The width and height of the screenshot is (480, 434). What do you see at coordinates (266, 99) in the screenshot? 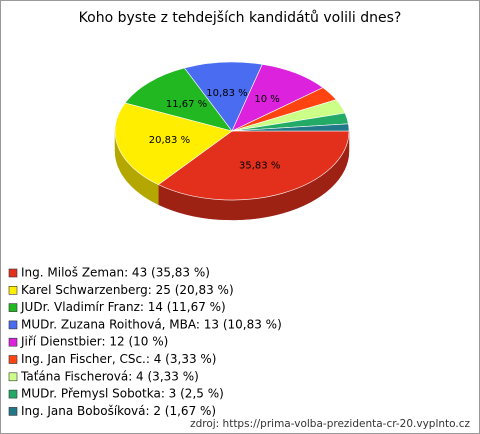
I see `value-label: 10 %` at bounding box center [266, 99].